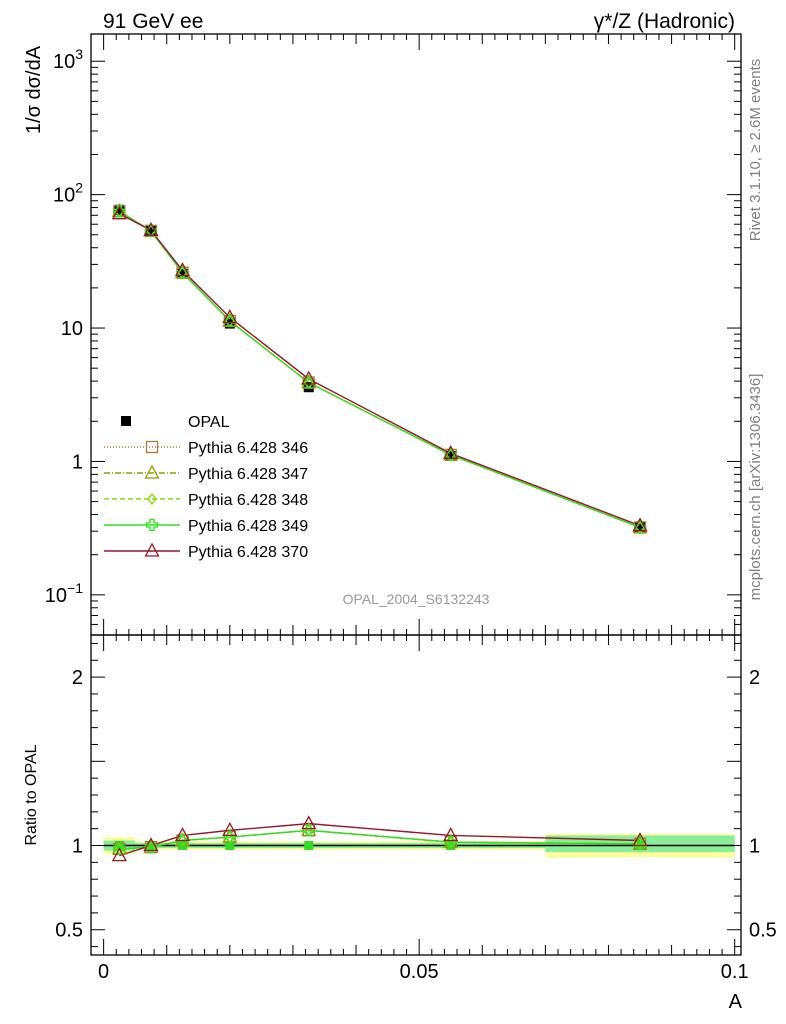 This screenshot has width=786, height=1024. I want to click on main-ylabel: 1/σ dσ/dA, so click(34, 89).